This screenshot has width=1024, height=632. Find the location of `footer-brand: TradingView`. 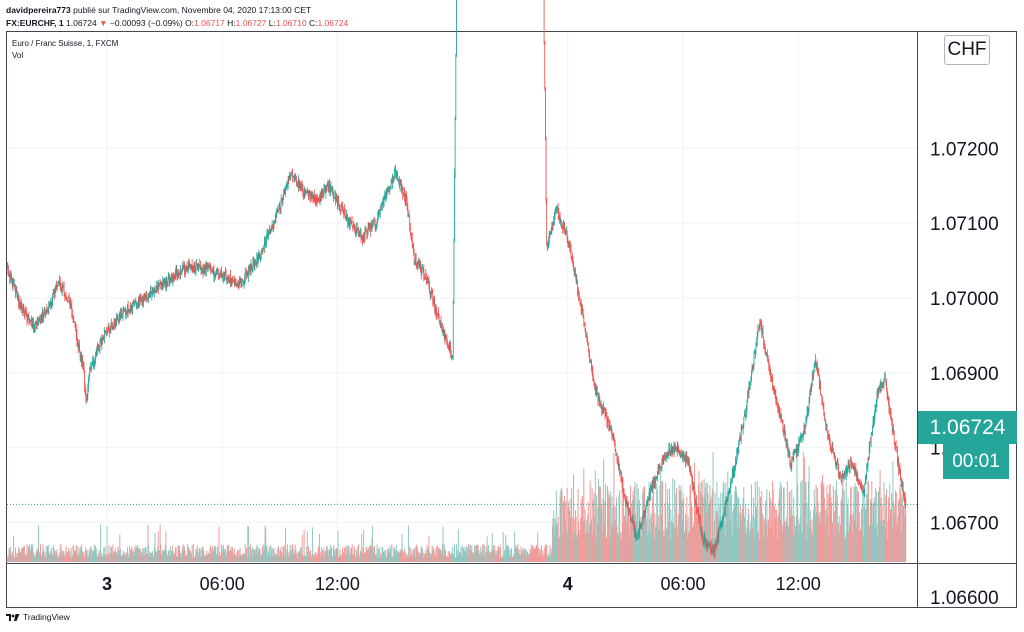

footer-brand: TradingView is located at coordinates (38, 617).